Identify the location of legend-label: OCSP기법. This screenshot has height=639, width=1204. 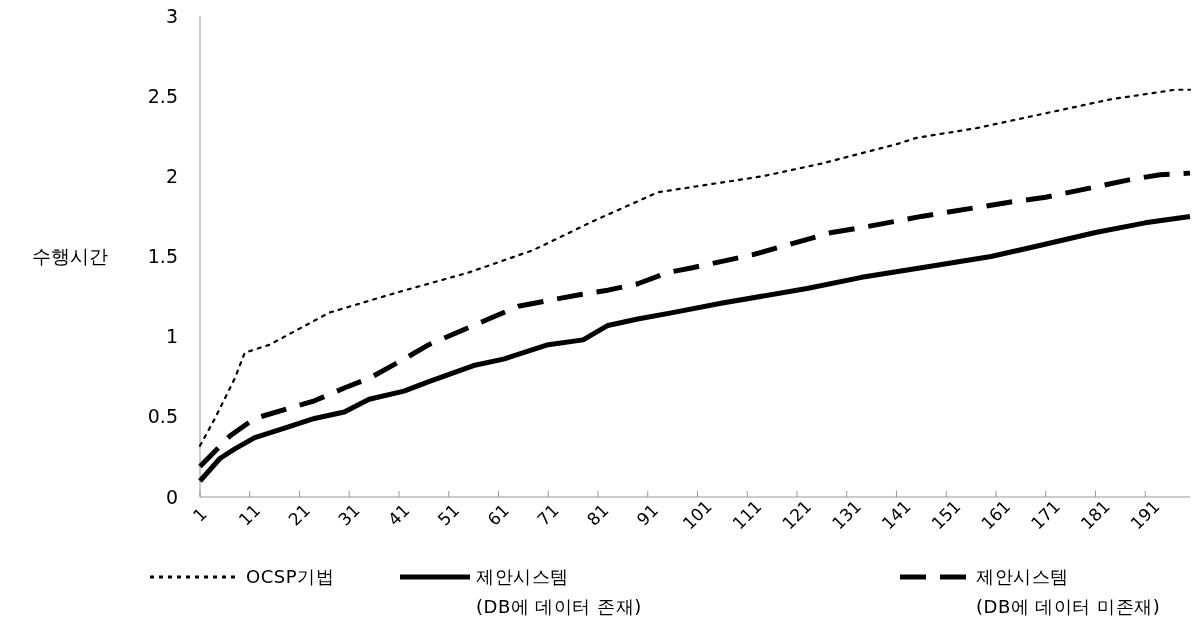
(290, 577).